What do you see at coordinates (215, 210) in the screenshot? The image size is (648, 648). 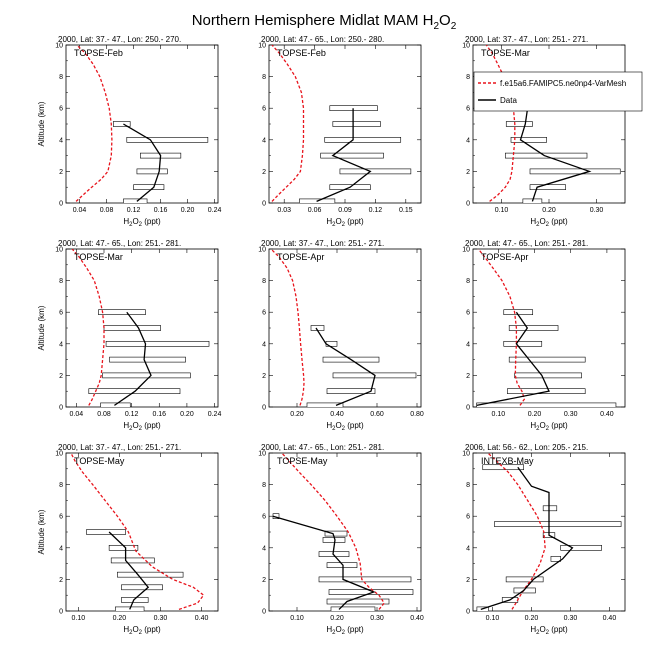 I see `x-tick-label: 0.24` at bounding box center [215, 210].